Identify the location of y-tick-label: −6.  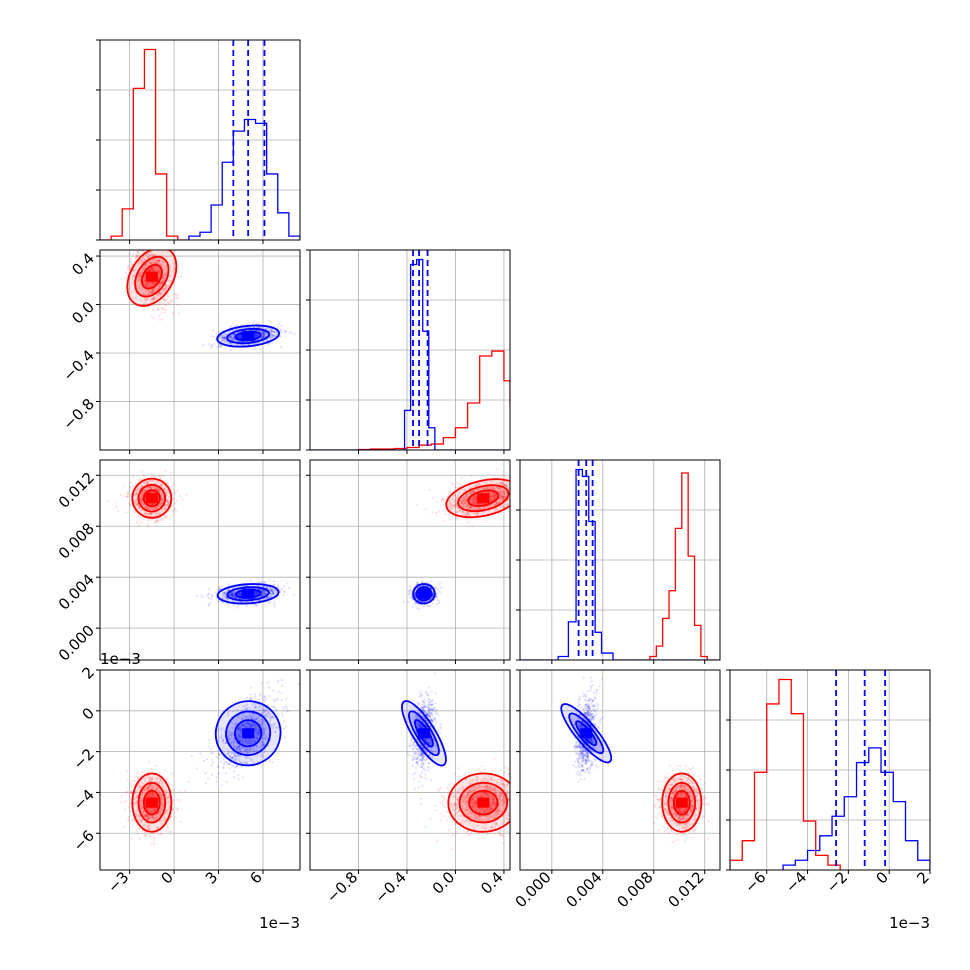
(84, 841).